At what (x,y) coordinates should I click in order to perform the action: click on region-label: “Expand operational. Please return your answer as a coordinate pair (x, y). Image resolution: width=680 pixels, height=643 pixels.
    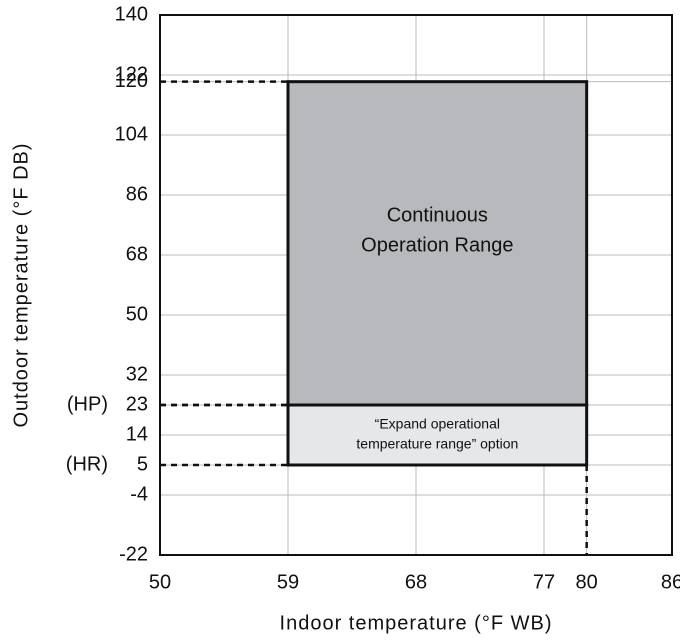
    Looking at the image, I should click on (437, 424).